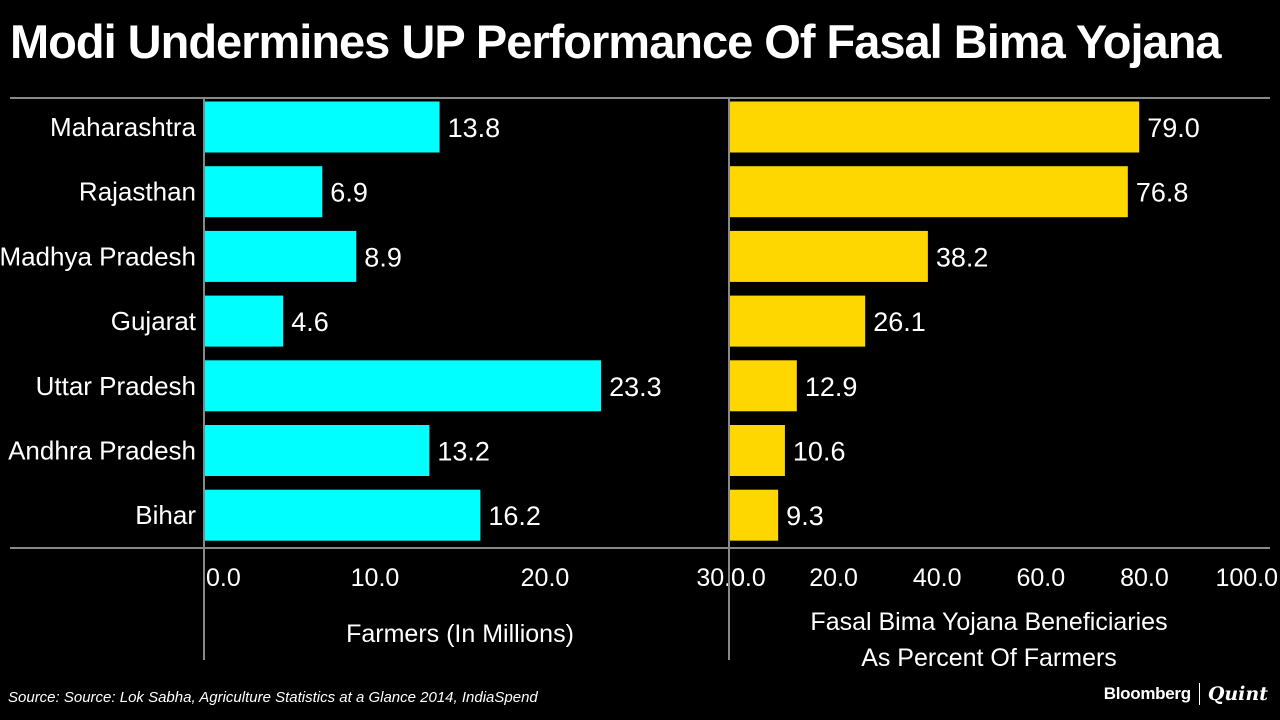 The width and height of the screenshot is (1280, 720). Describe the element at coordinates (929, 192) in the screenshot. I see `right-bar-rajasthan` at that location.